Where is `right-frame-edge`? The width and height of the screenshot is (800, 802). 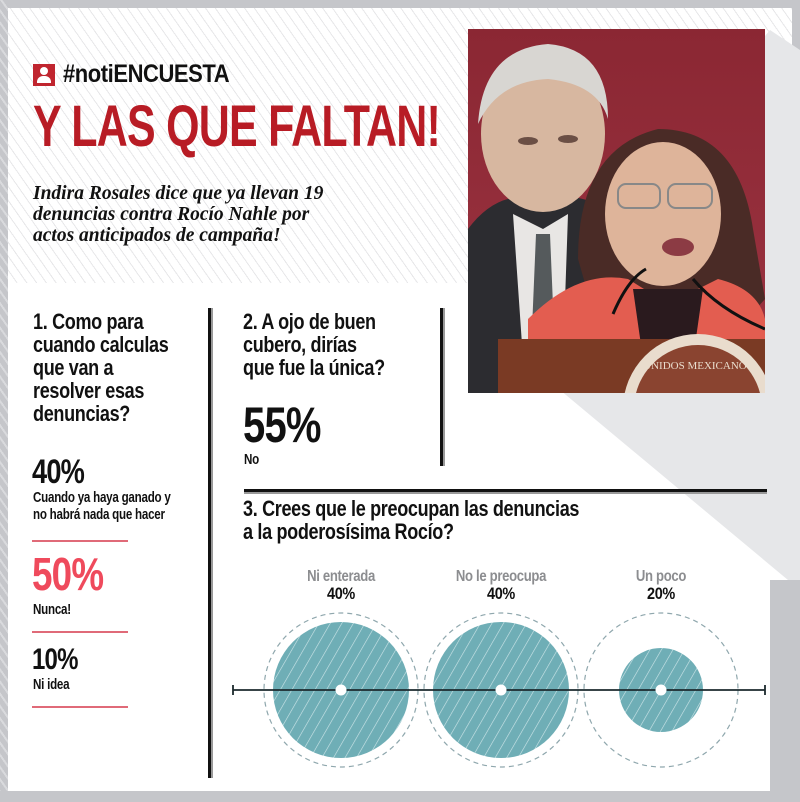
right-frame-edge is located at coordinates (785, 691).